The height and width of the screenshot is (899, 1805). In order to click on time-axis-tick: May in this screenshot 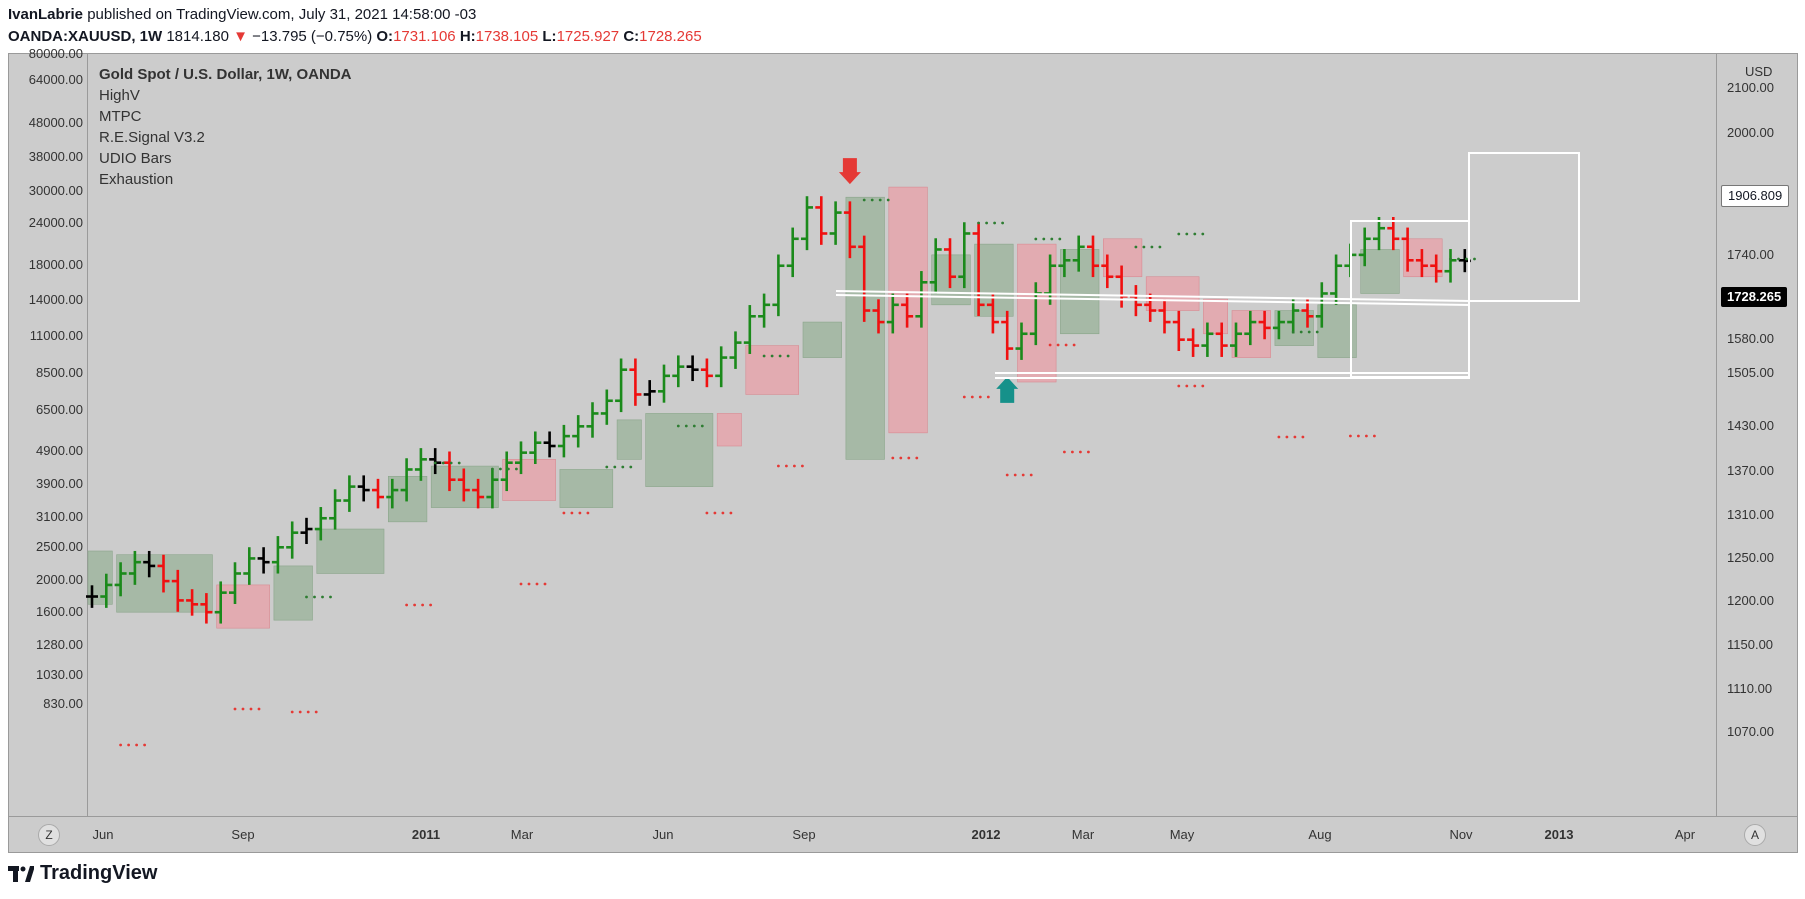, I will do `click(1182, 834)`.